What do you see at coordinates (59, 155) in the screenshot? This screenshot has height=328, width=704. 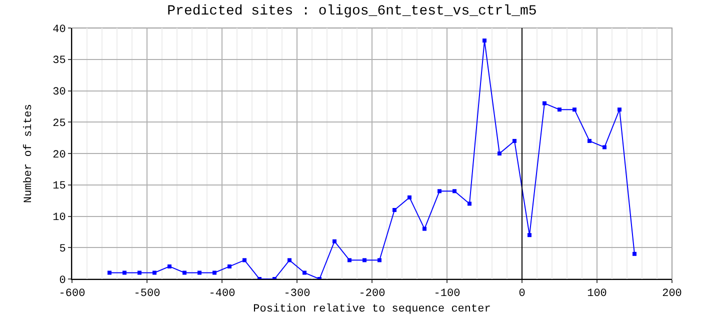 I see `y-tick-label: 20` at bounding box center [59, 155].